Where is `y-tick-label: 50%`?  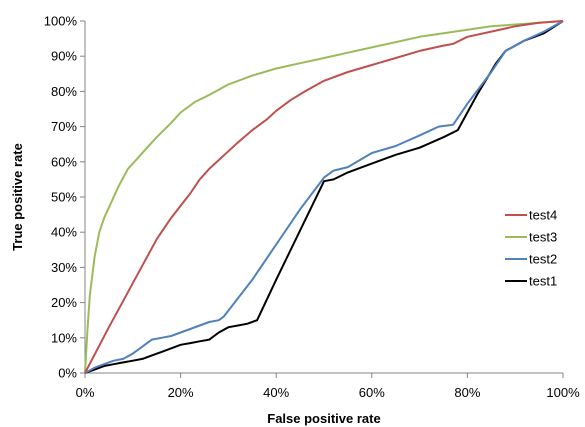
y-tick-label: 50% is located at coordinates (64, 197).